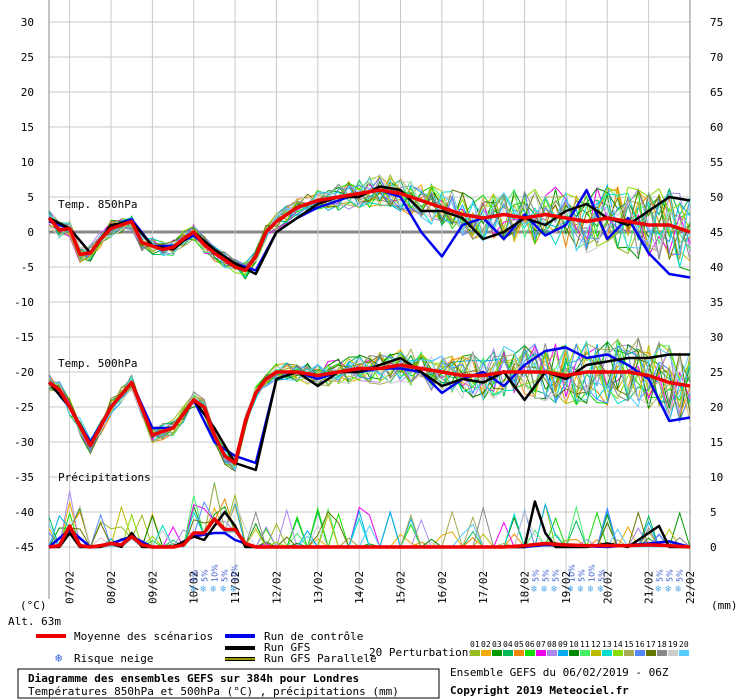 The image size is (740, 700). I want to click on perturbation-number: 09, so click(563, 644).